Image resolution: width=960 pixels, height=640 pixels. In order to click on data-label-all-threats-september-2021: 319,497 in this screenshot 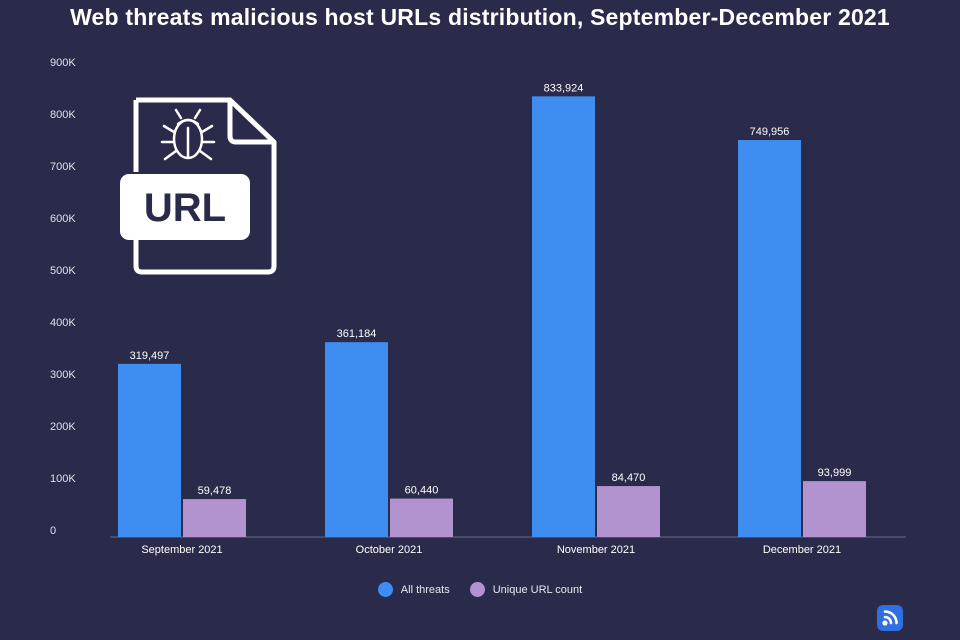, I will do `click(150, 356)`.